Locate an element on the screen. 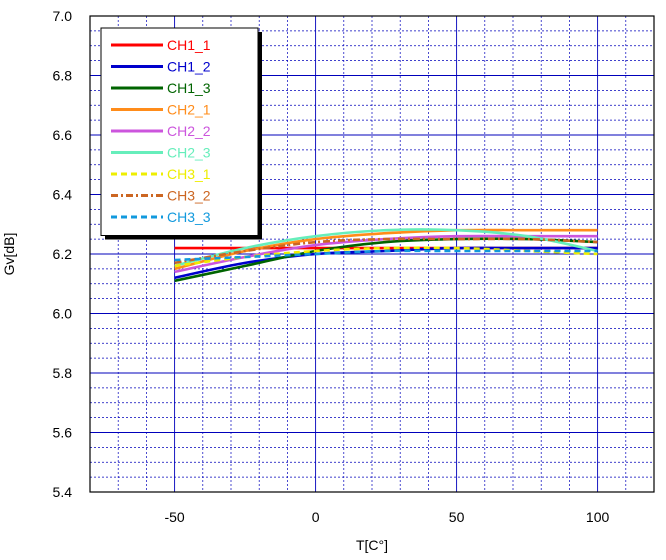  y-tick-label: 6.4 is located at coordinates (63, 195).